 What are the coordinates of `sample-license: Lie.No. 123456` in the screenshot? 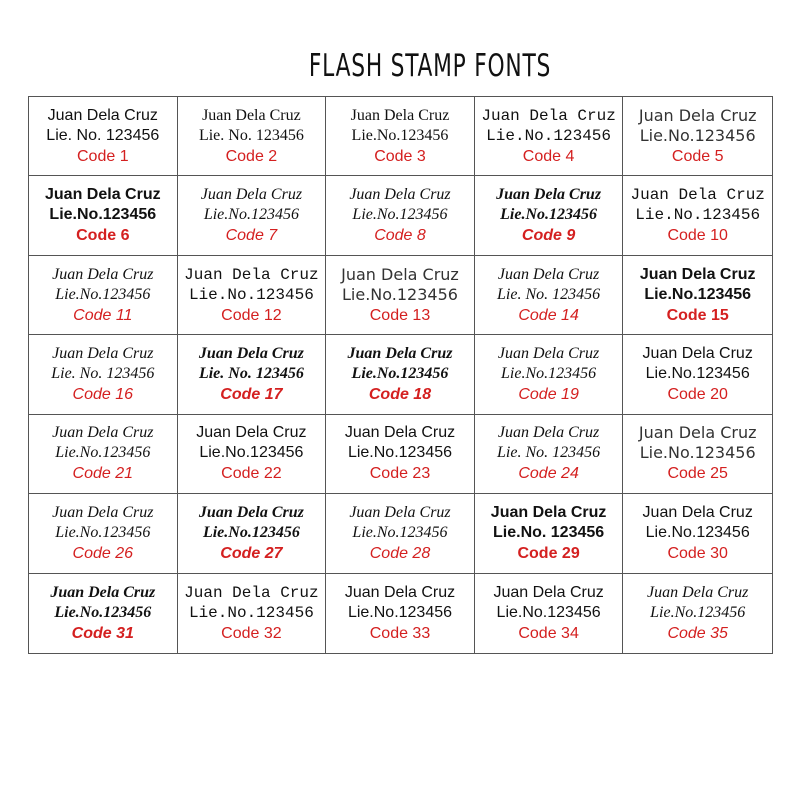 It's located at (549, 532).